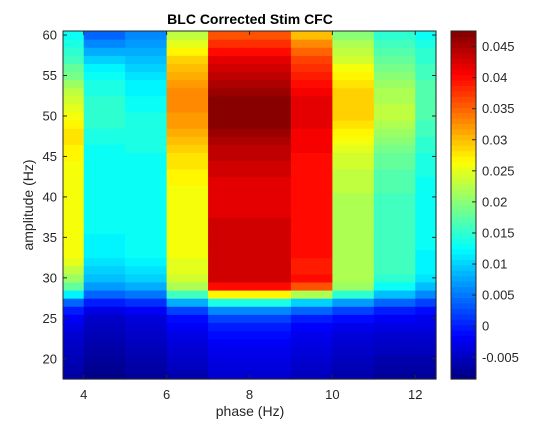 This screenshot has width=550, height=427. I want to click on x-tick-label: 12, so click(415, 394).